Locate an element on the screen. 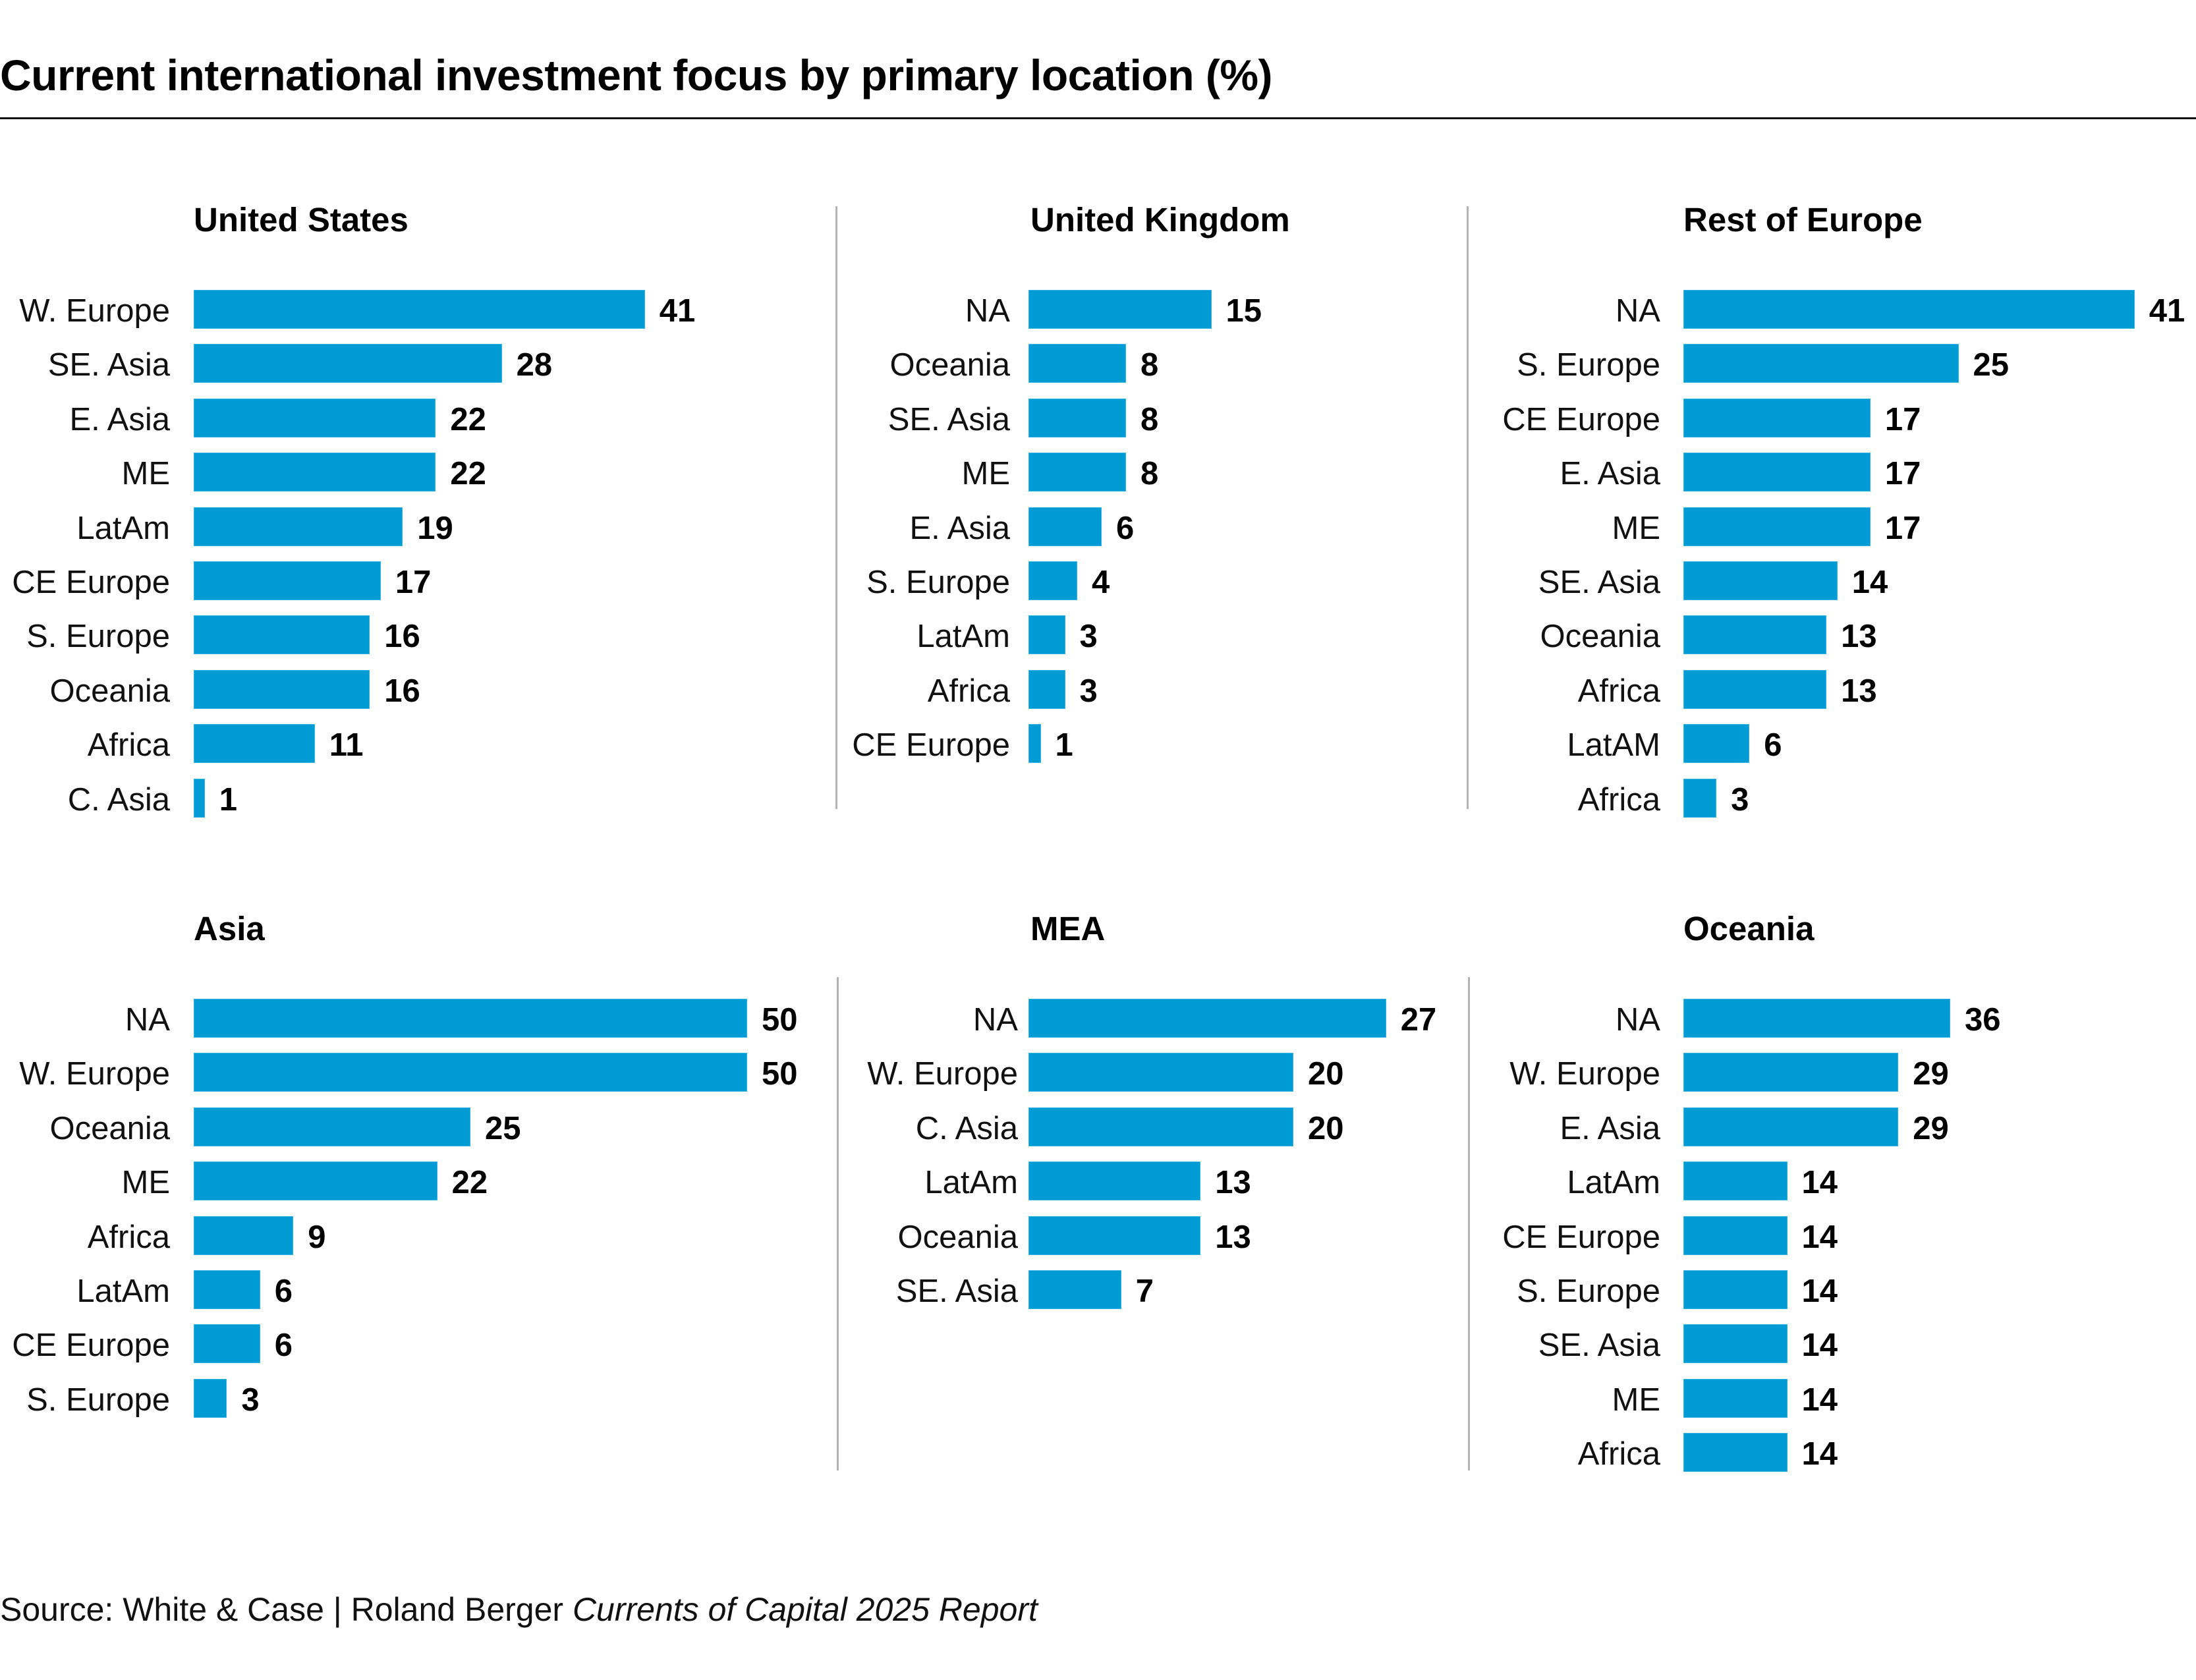 This screenshot has width=2196, height=1680. value-label: 7 is located at coordinates (1144, 1291).